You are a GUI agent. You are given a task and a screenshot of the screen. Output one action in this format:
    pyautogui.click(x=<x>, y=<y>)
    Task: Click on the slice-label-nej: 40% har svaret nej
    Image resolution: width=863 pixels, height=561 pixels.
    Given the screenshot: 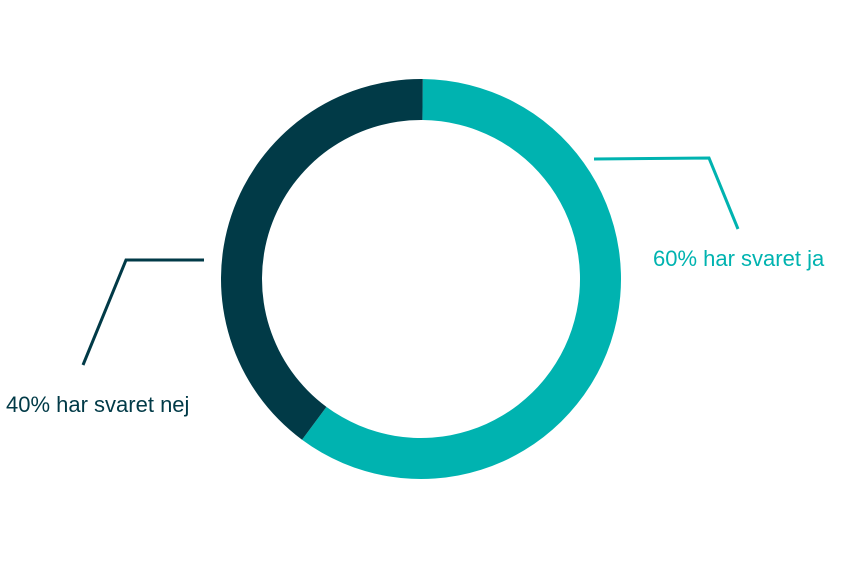 What is the action you would take?
    pyautogui.click(x=97, y=404)
    